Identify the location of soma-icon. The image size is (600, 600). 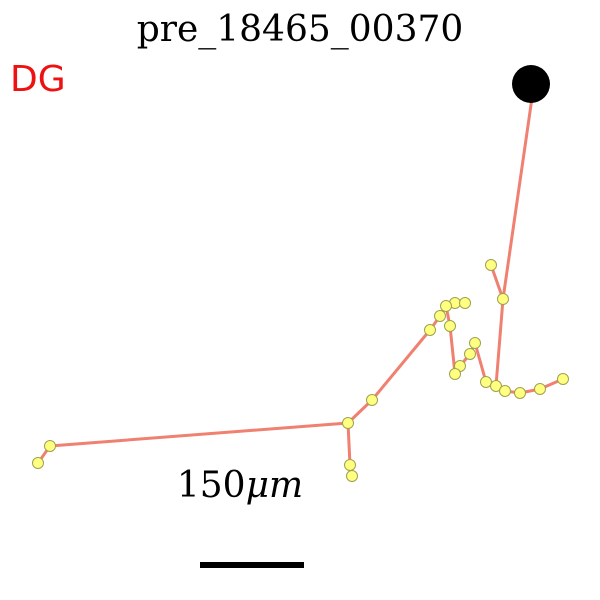
(531, 84).